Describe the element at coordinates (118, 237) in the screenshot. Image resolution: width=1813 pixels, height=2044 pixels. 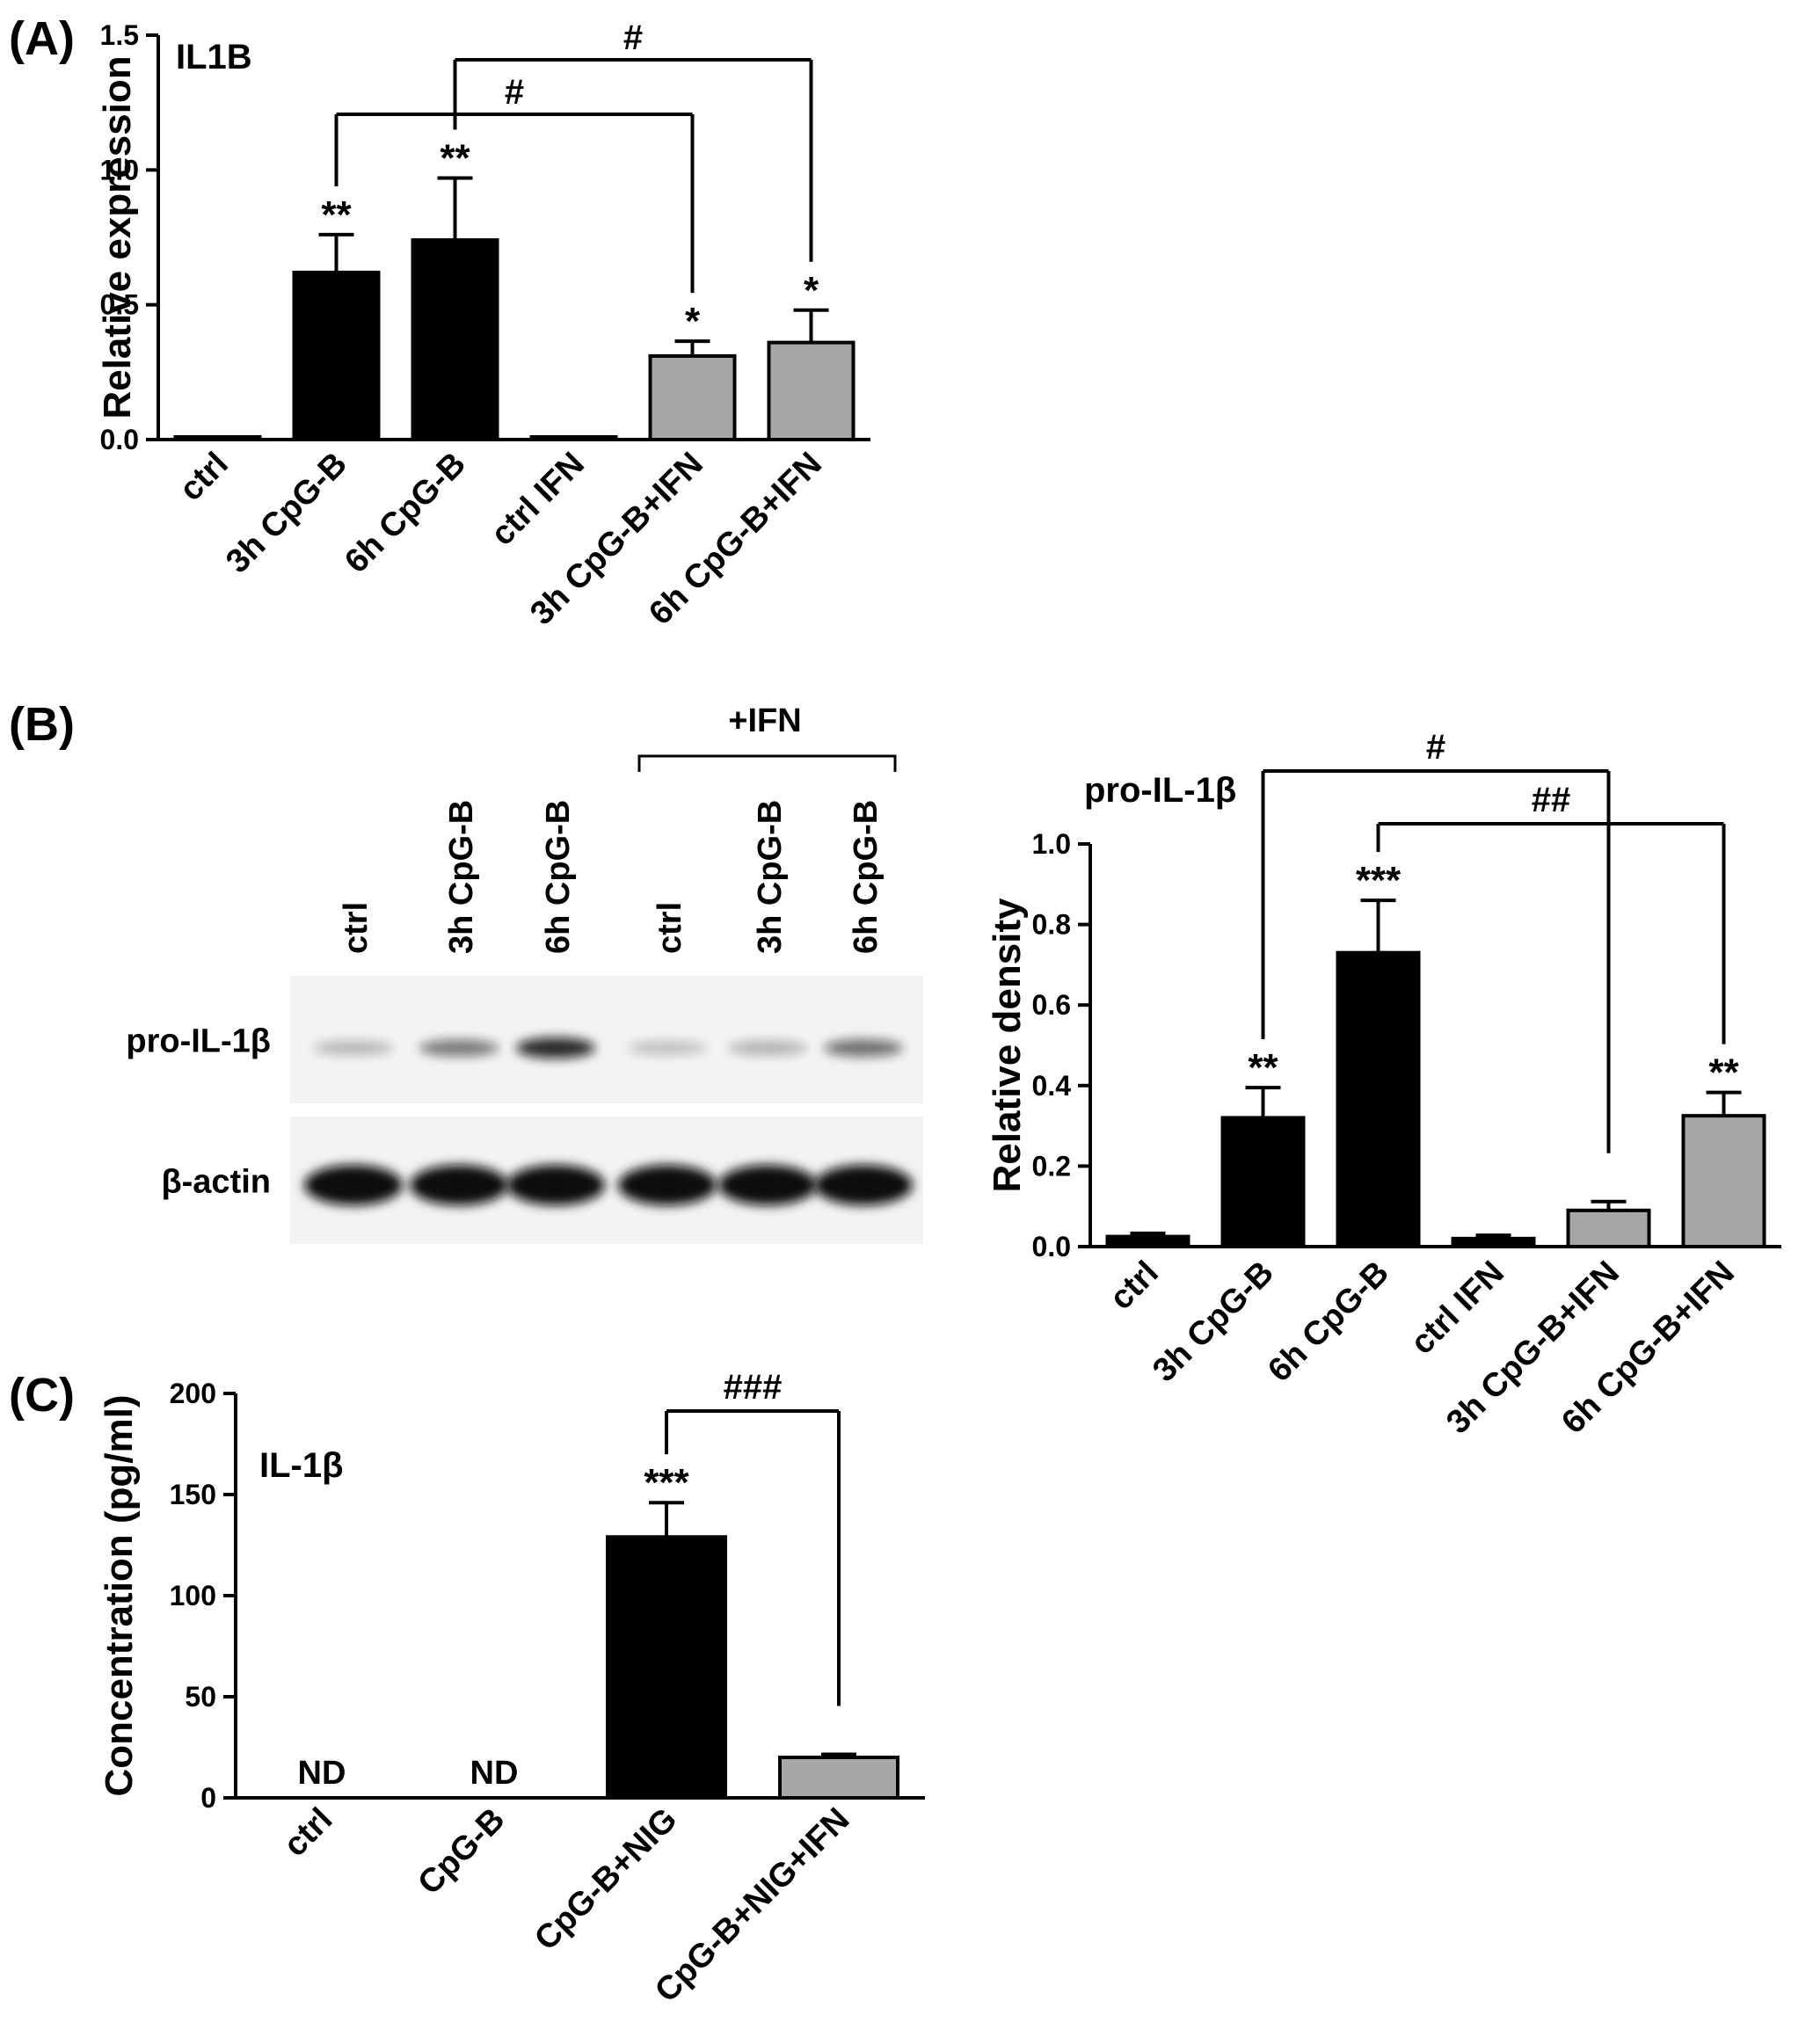
I see `y-axis-label: Relative expression` at that location.